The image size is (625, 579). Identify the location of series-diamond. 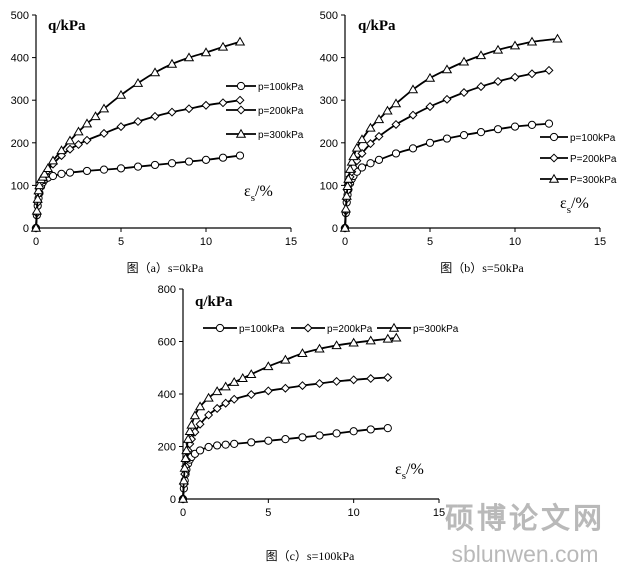
(447, 149).